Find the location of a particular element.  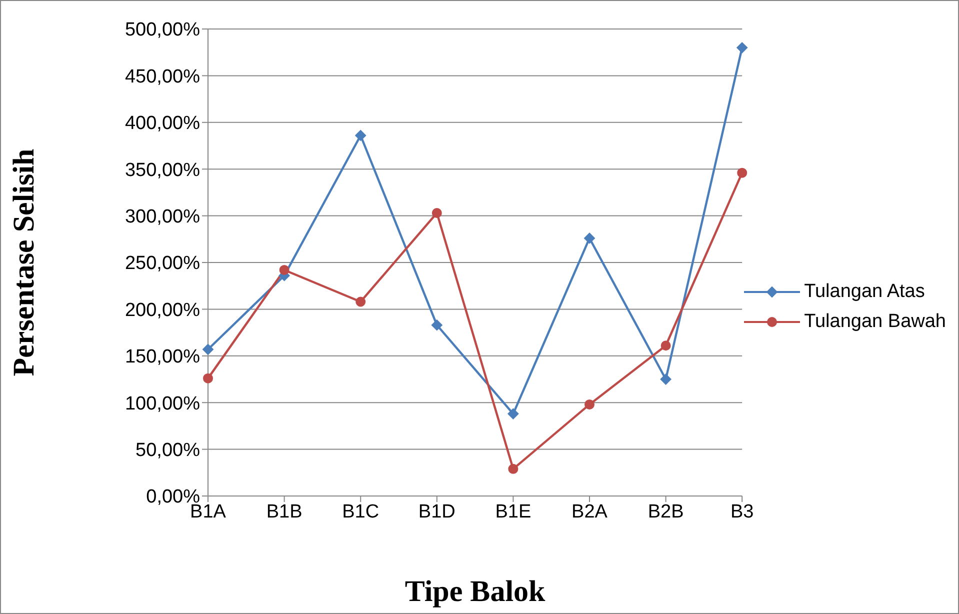

y-tick-label: 50,00% is located at coordinates (168, 451).